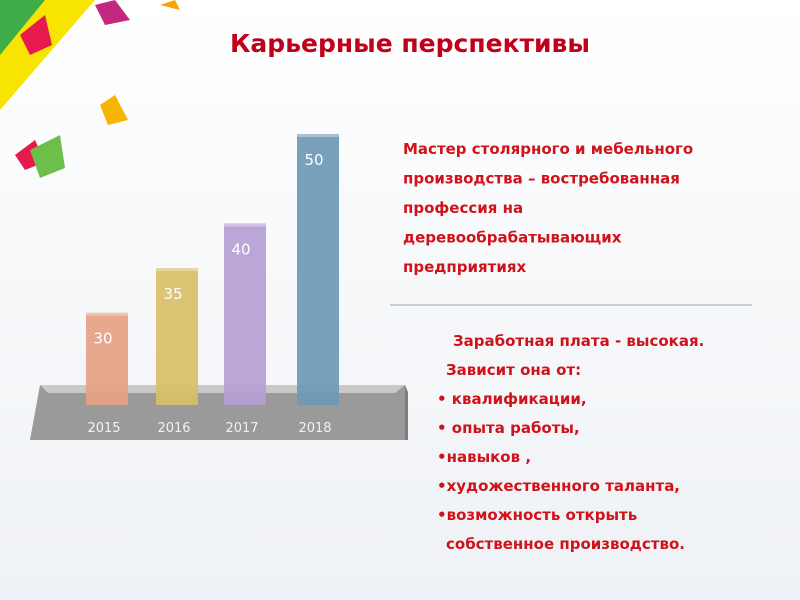 This screenshot has height=600, width=800. Describe the element at coordinates (410, 43) in the screenshot. I see `title: Карьерные перспективы` at that location.